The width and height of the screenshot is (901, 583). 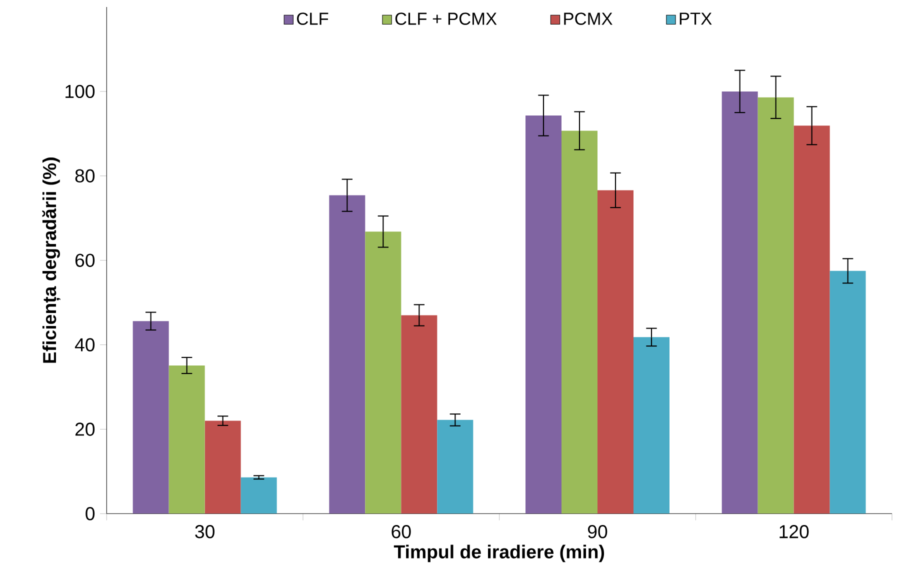 I want to click on y-tick-label: 100, so click(x=80, y=91).